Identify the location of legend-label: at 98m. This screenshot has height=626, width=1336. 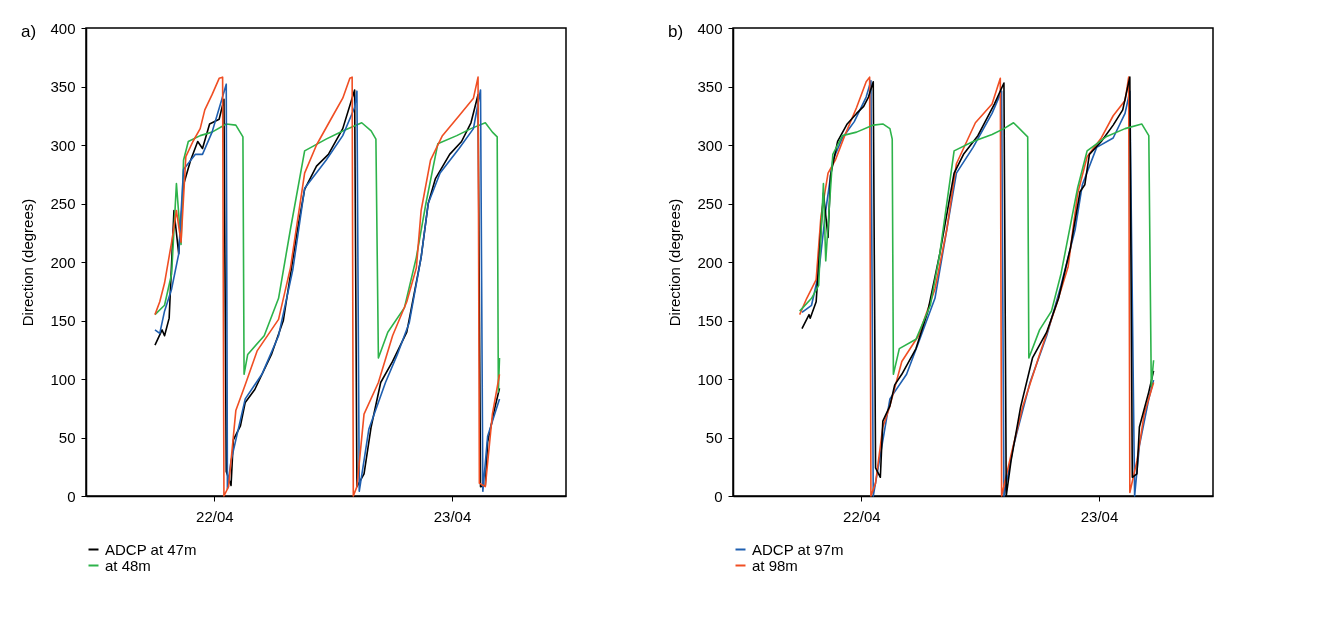
(775, 565).